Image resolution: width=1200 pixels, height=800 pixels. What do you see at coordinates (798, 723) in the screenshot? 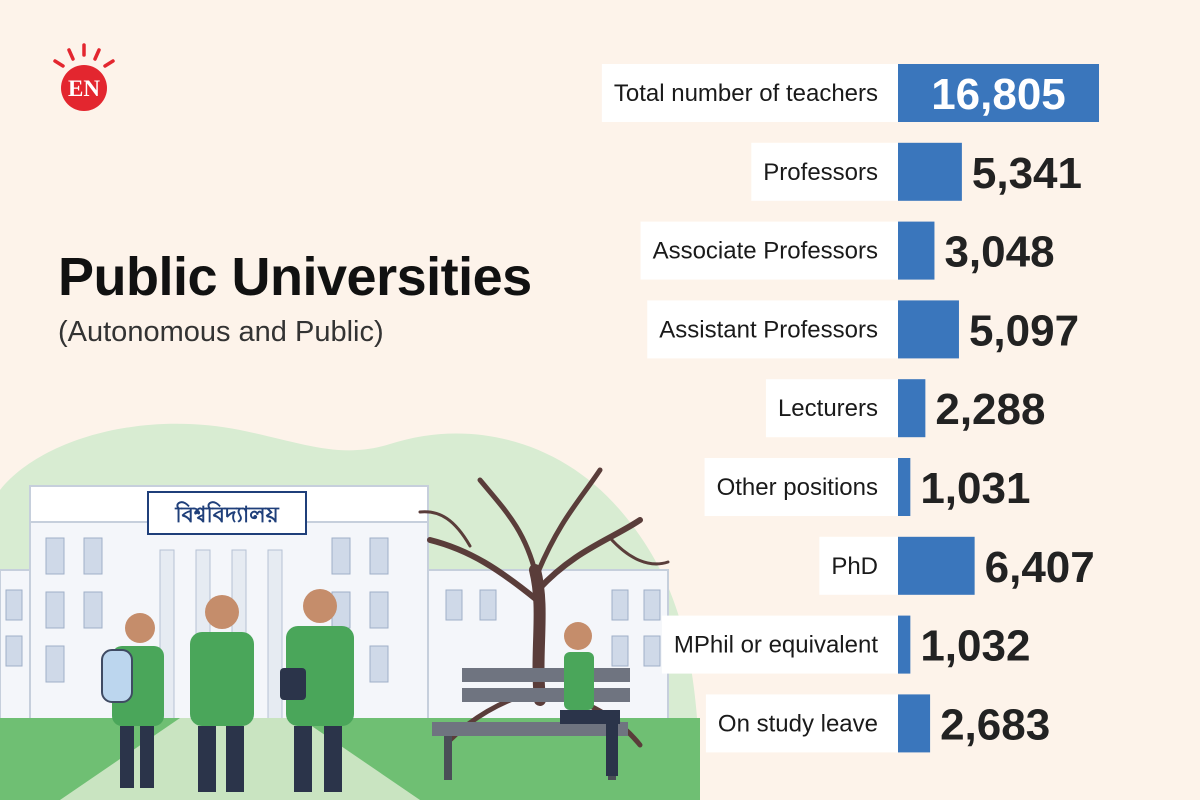
I see `category-label: On study leave` at bounding box center [798, 723].